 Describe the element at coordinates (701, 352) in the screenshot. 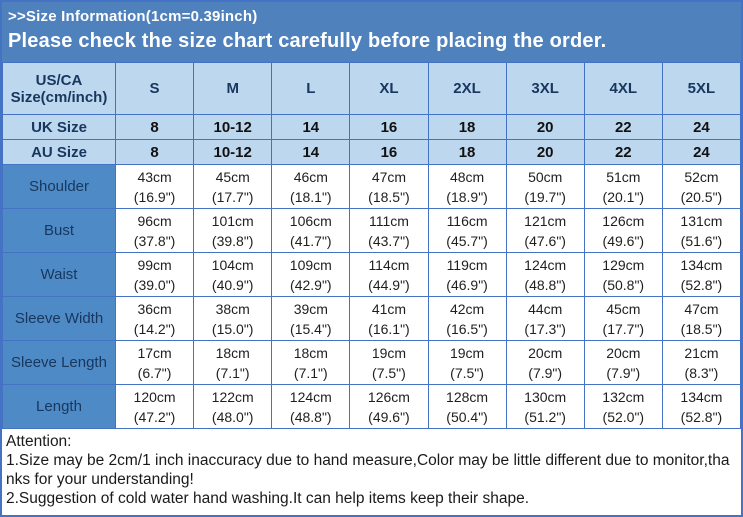

I see `measurement-cm: 21cm` at that location.